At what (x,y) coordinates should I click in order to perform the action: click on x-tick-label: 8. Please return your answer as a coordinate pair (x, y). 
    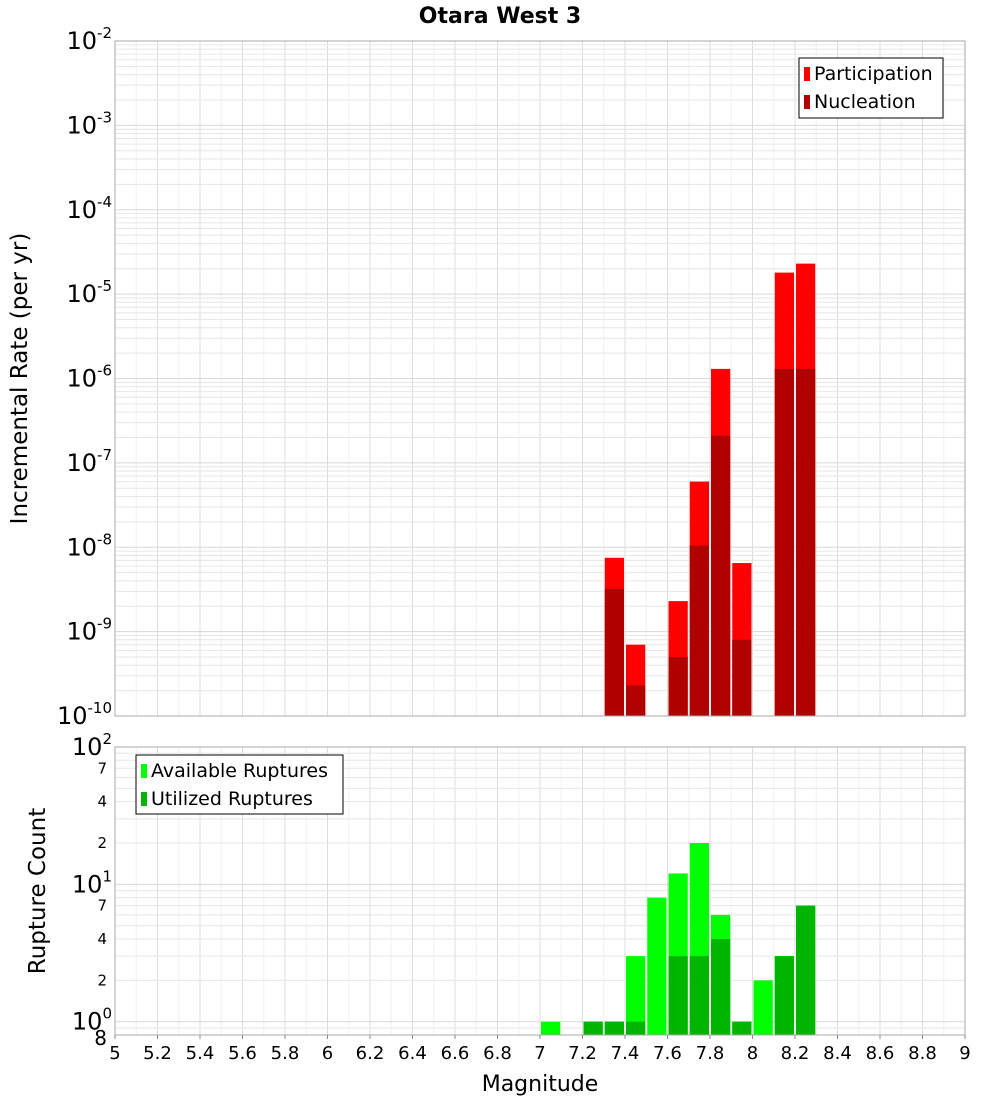
    Looking at the image, I should click on (752, 1053).